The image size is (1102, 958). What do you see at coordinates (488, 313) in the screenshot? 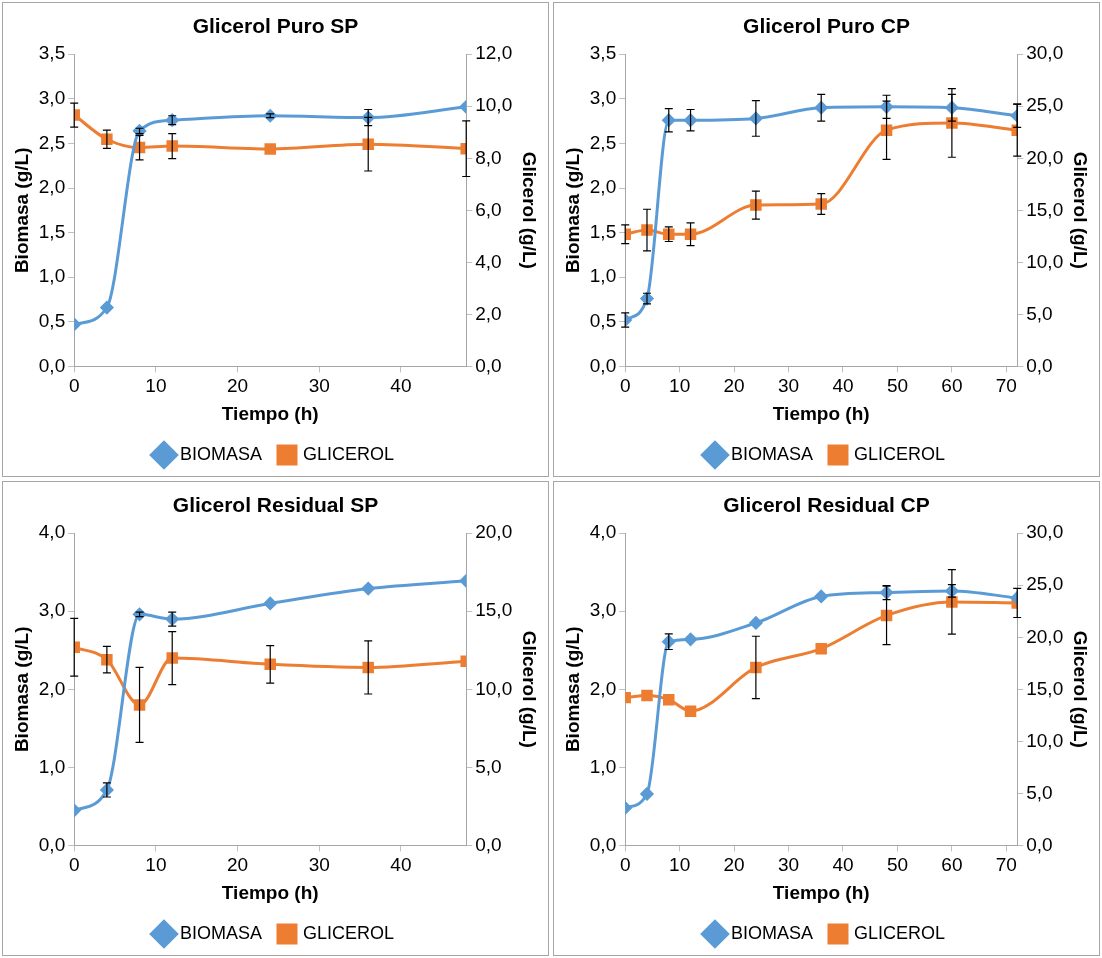
I see `y2-tick-label: 2,0` at bounding box center [488, 313].